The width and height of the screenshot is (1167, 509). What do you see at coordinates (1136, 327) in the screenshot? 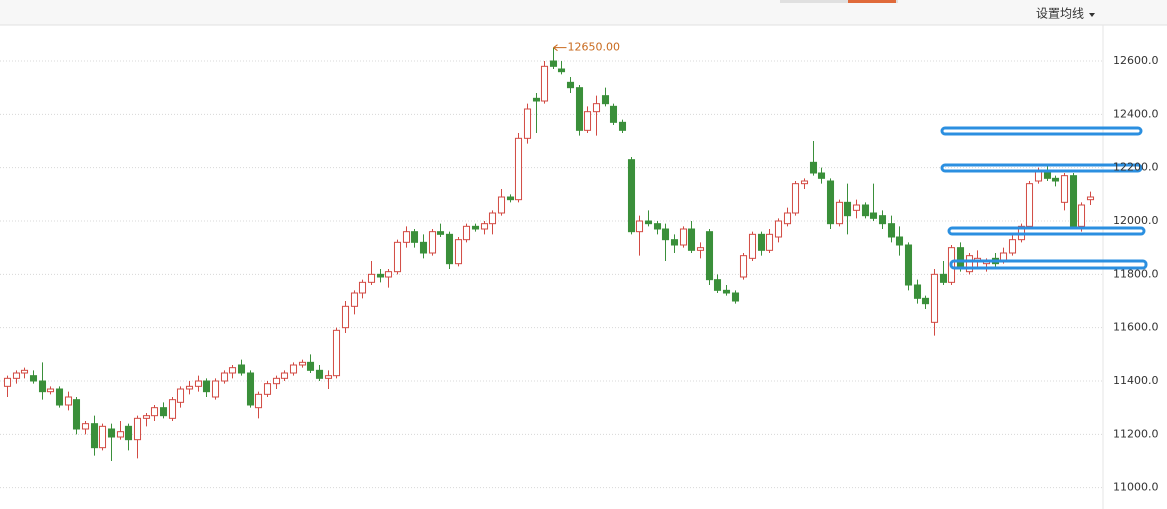
I see `y-tick-label: 11600.0` at bounding box center [1136, 327].